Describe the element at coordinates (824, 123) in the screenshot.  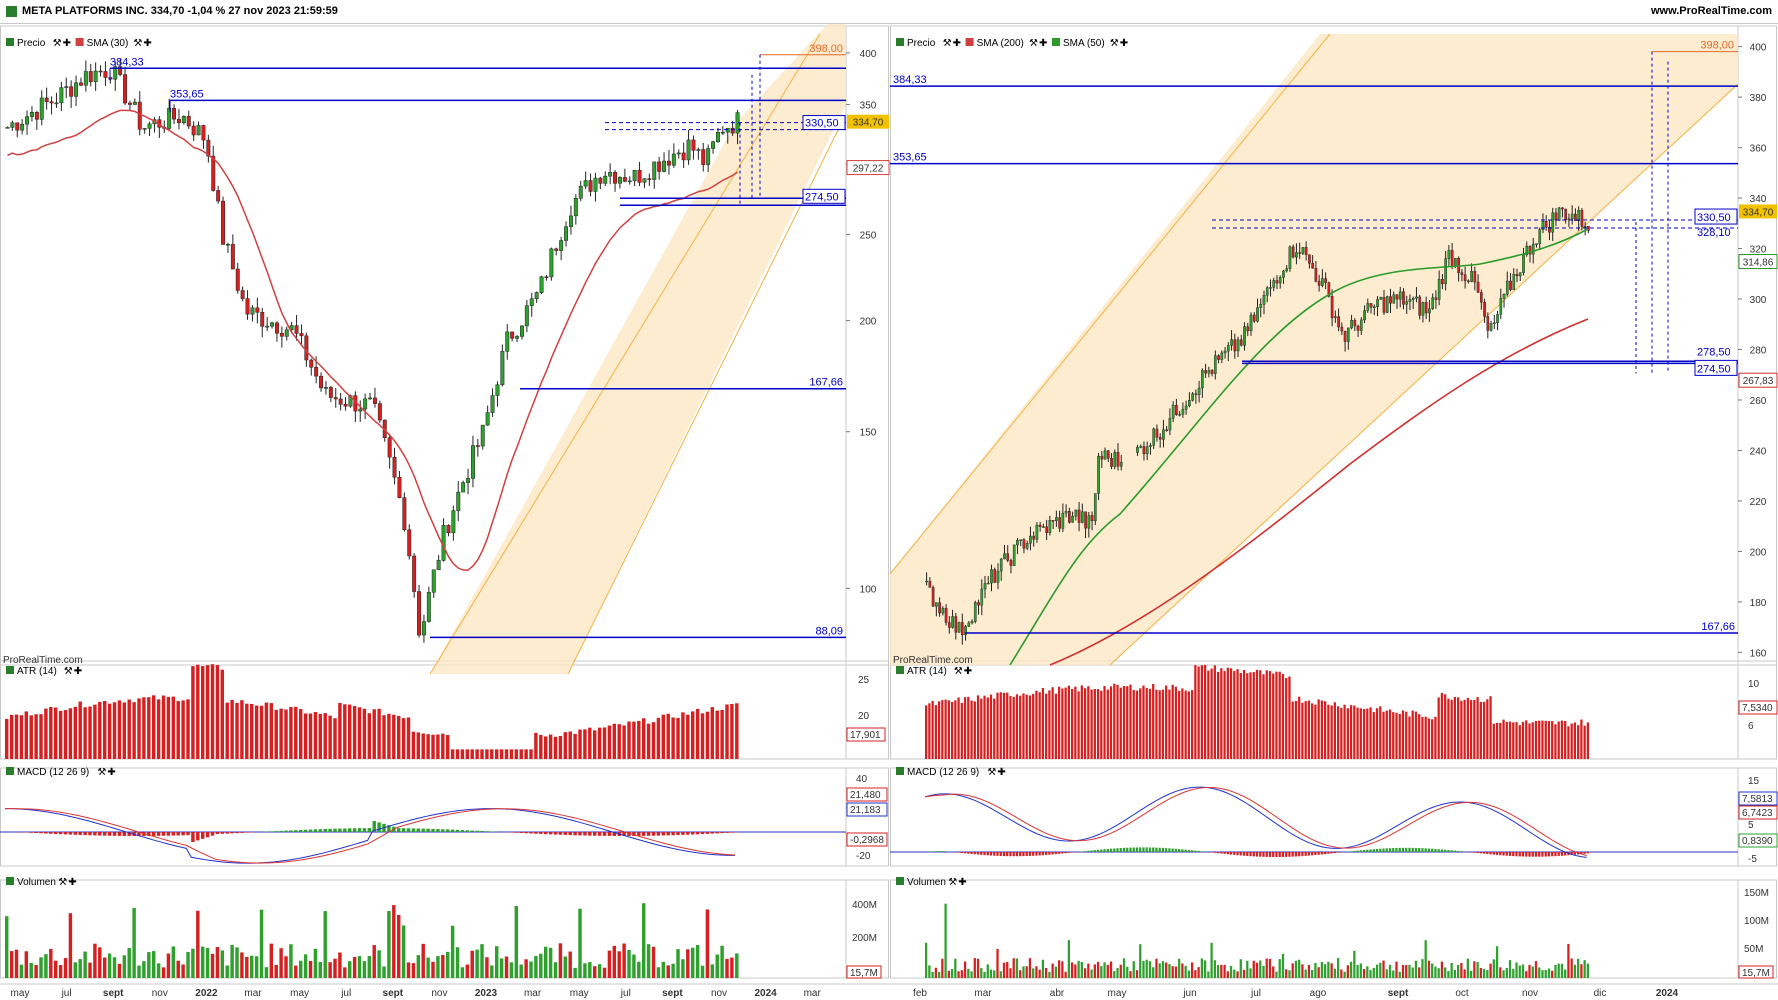
I see `left-upper-box` at that location.